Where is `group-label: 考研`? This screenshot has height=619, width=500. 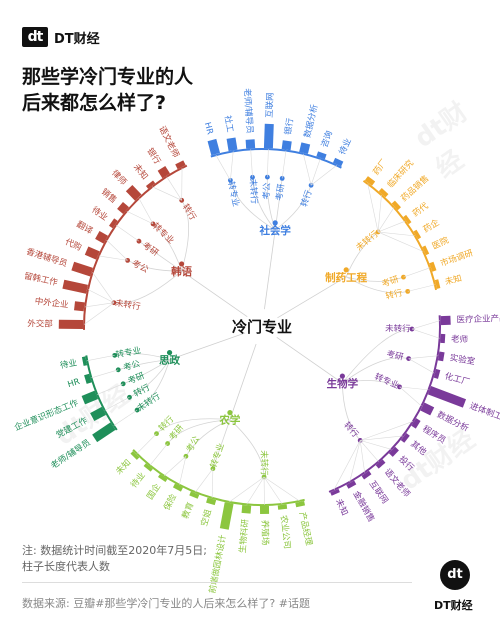
group-label: 考研 is located at coordinates (391, 282).